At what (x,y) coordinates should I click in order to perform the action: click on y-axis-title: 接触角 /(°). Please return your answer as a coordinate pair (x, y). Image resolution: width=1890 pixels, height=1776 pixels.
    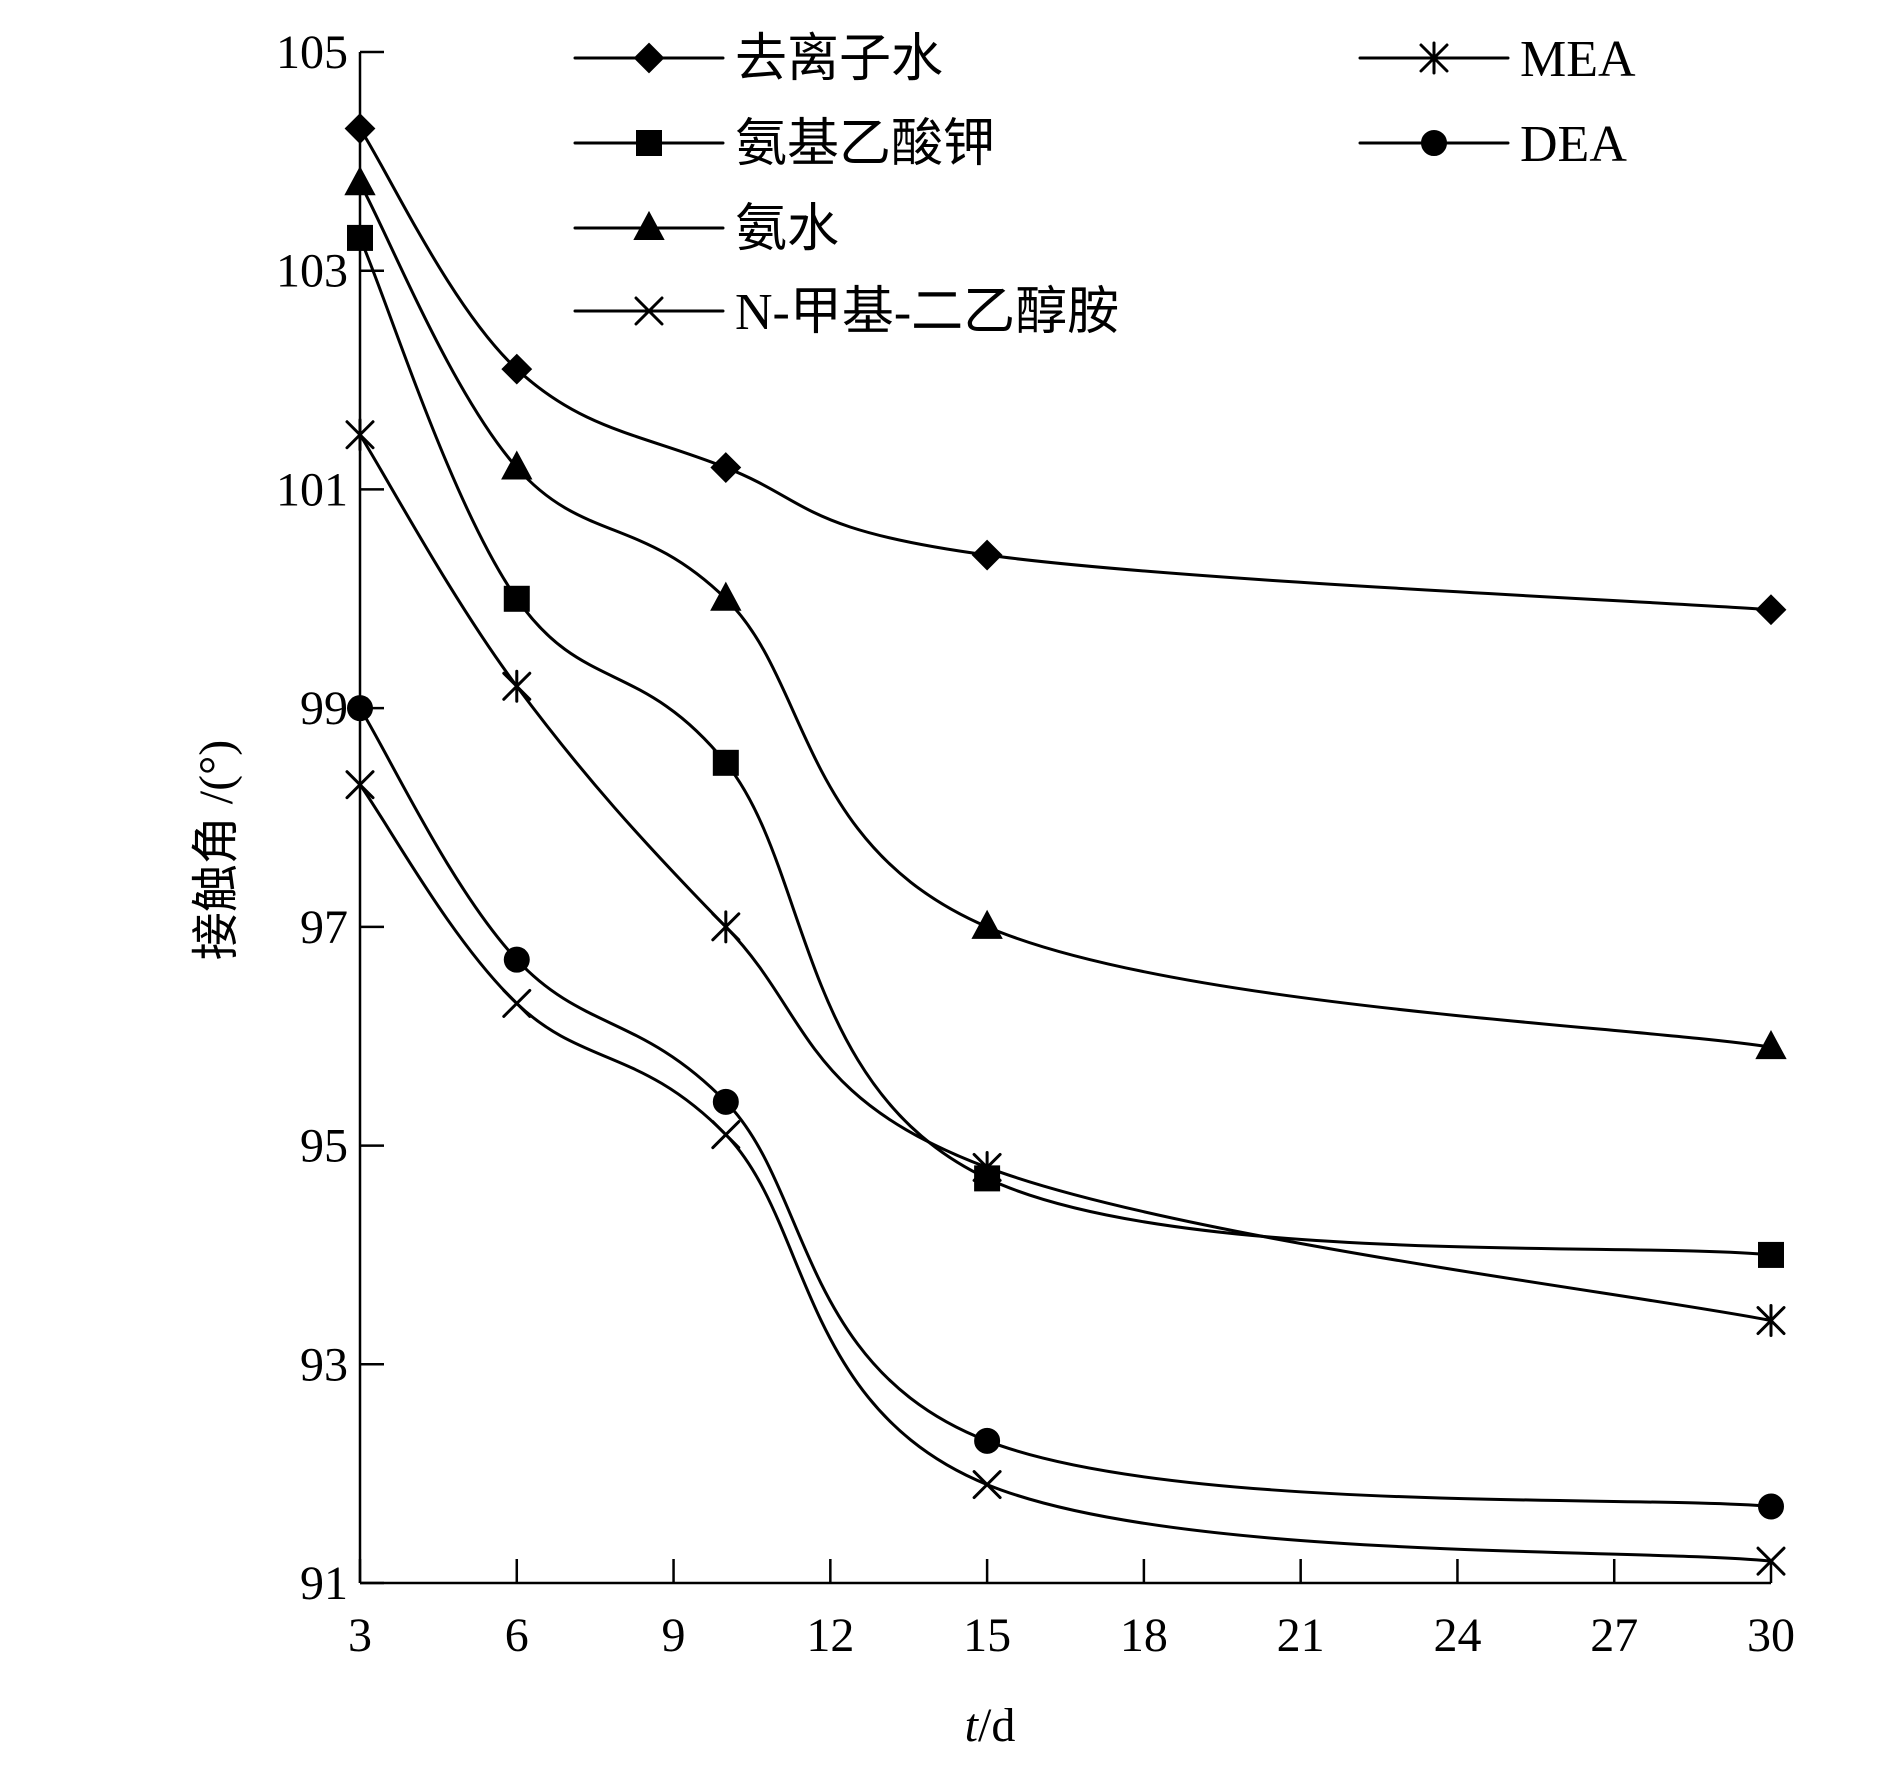
    Looking at the image, I should click on (216, 850).